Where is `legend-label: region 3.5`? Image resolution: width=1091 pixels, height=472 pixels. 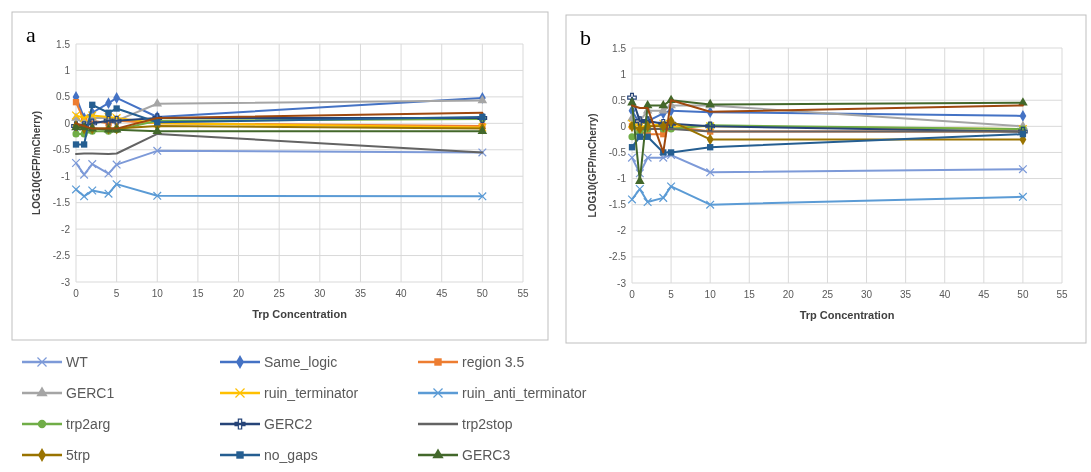
legend-label: region 3.5 is located at coordinates (493, 361).